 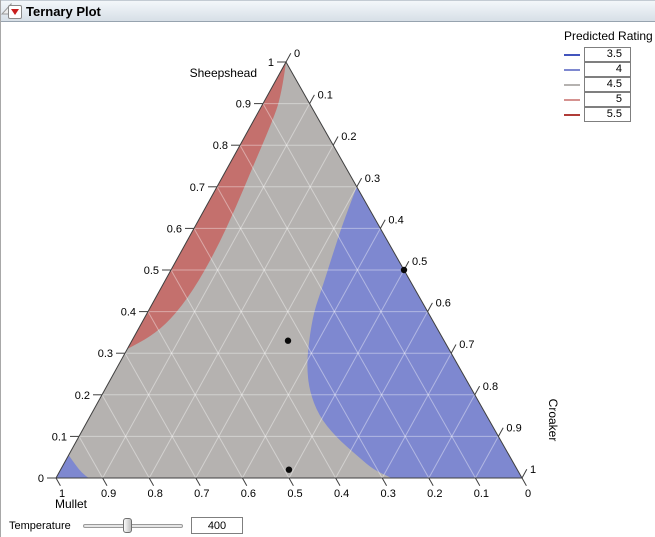 What do you see at coordinates (217, 525) in the screenshot?
I see `temperature-input` at bounding box center [217, 525].